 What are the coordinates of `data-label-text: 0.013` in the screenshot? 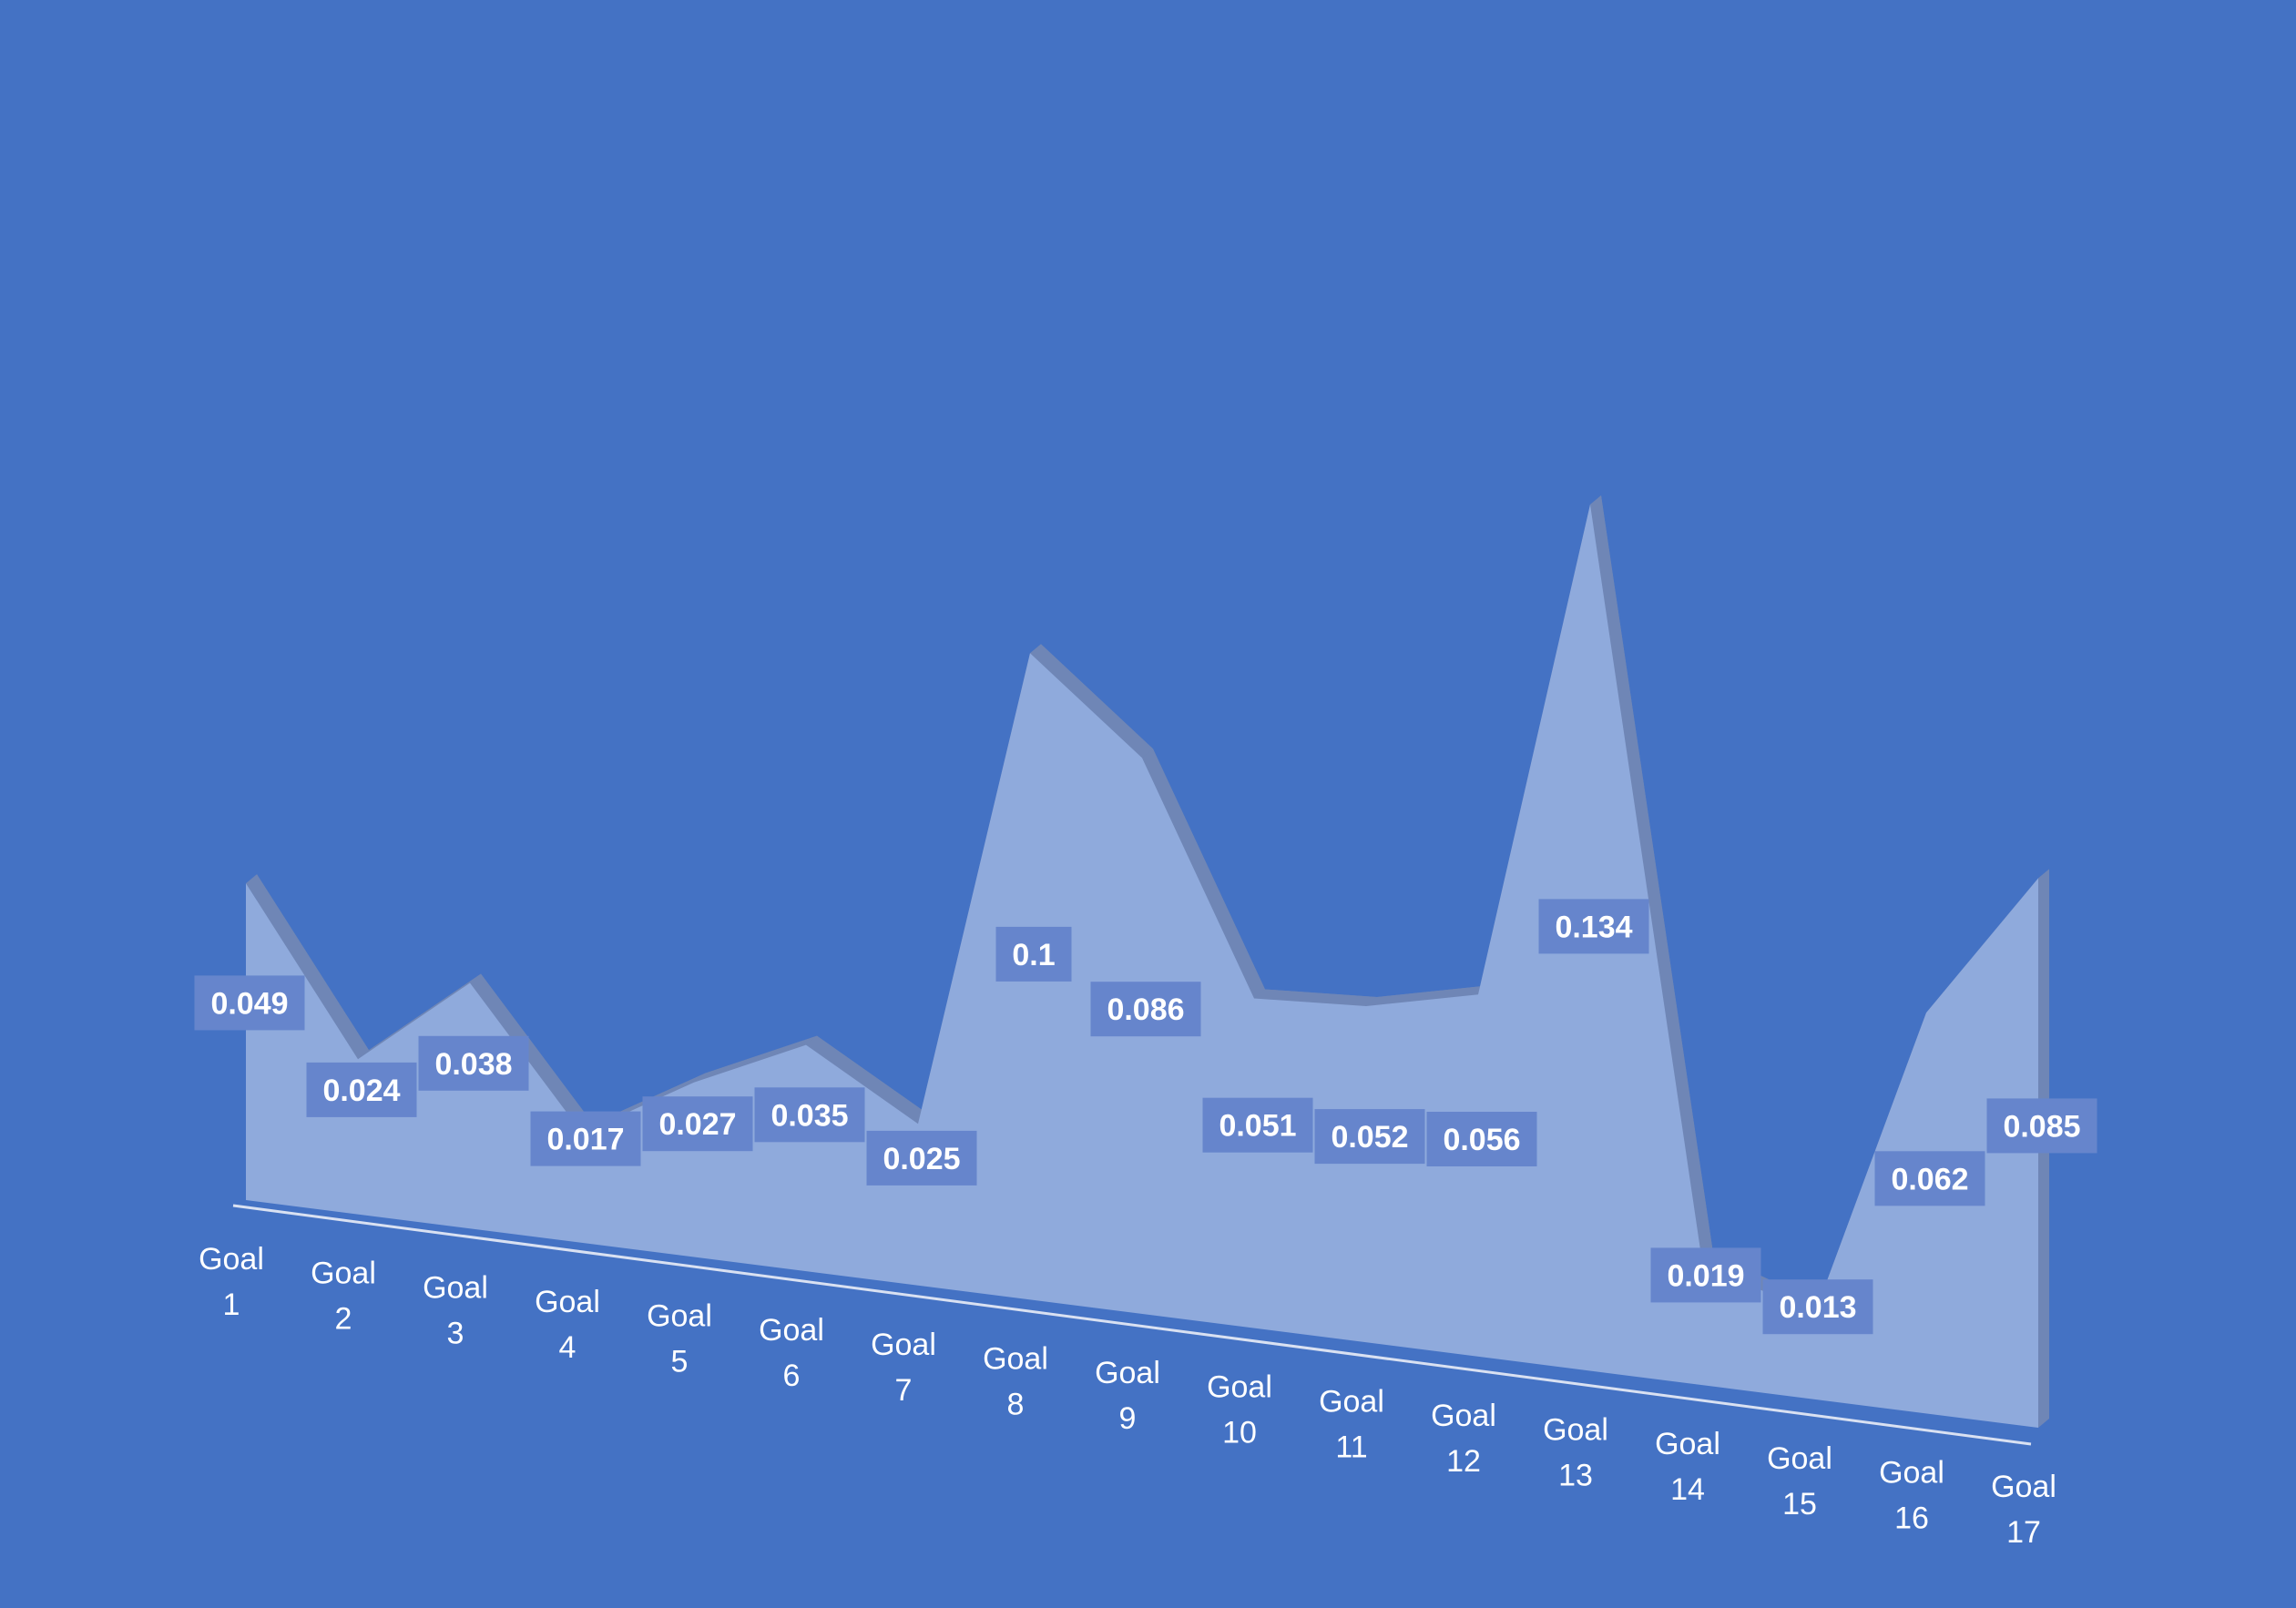 It's located at (1817, 1307).